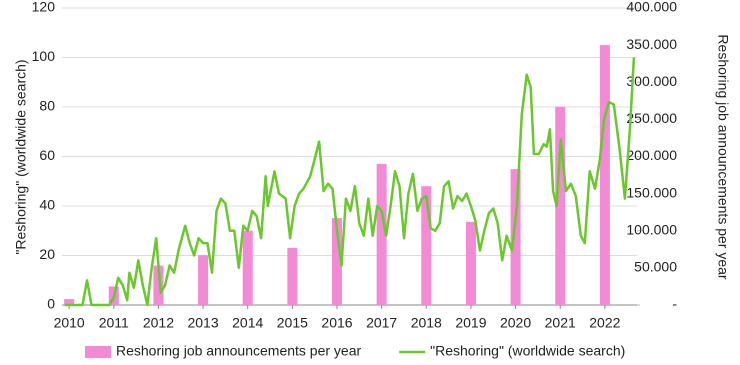 The image size is (740, 365). Describe the element at coordinates (98, 352) in the screenshot. I see `legend-swatch` at that location.